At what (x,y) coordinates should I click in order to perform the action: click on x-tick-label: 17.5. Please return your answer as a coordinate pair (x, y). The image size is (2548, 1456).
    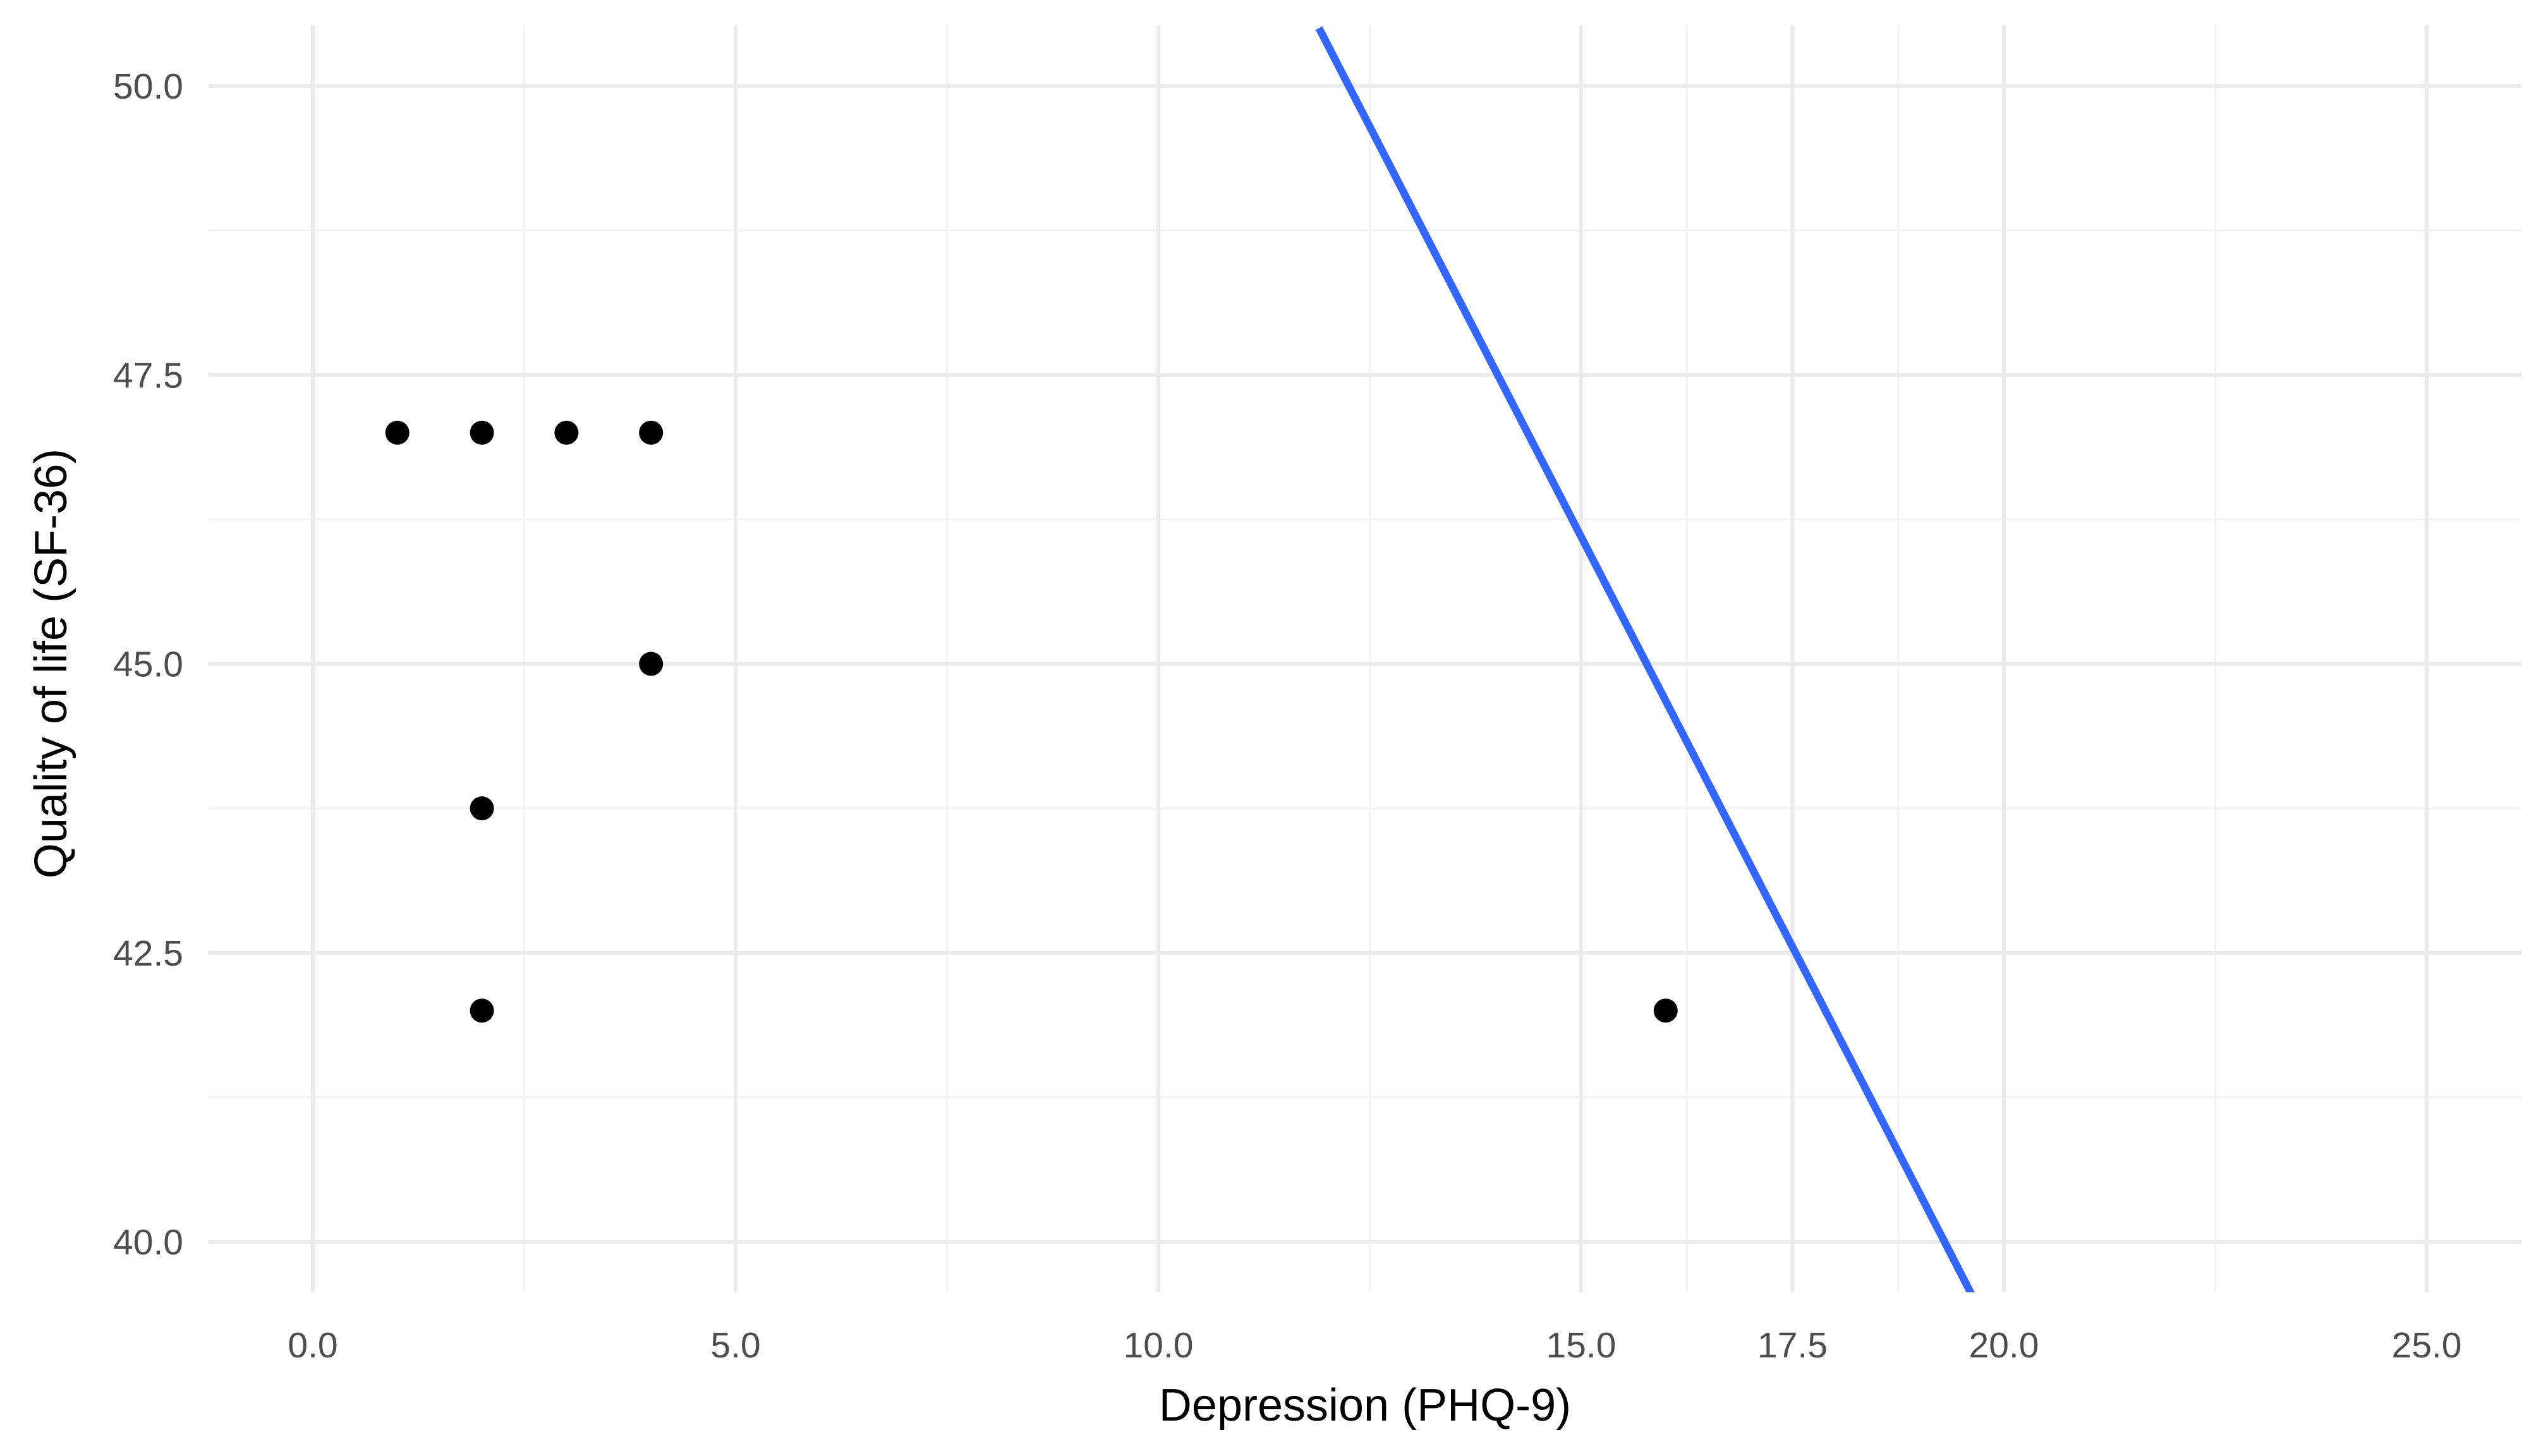
    Looking at the image, I should click on (1792, 1345).